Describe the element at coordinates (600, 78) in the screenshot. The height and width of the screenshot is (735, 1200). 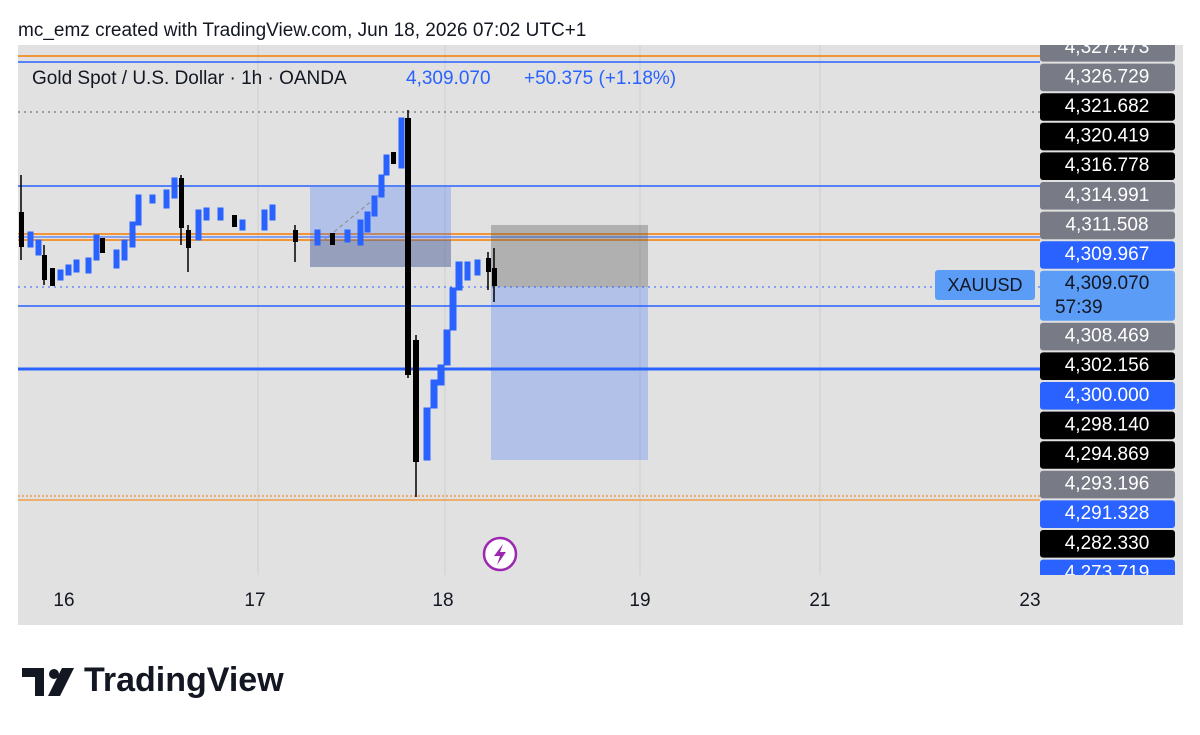
I see `price-change: +50.375 (+1.18%)` at that location.